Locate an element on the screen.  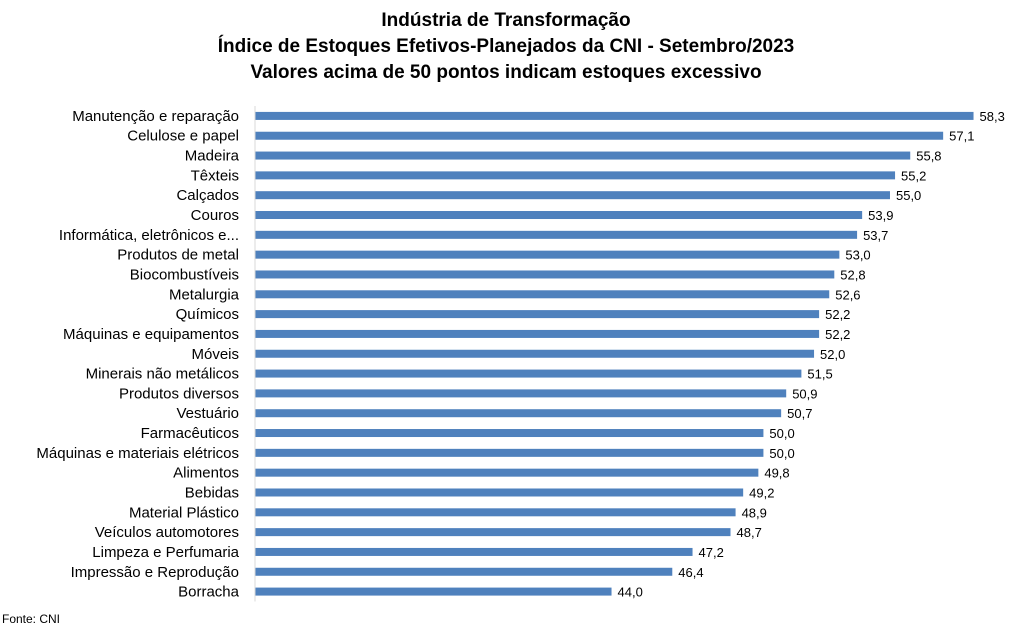
value-label: 52,0 is located at coordinates (832, 354).